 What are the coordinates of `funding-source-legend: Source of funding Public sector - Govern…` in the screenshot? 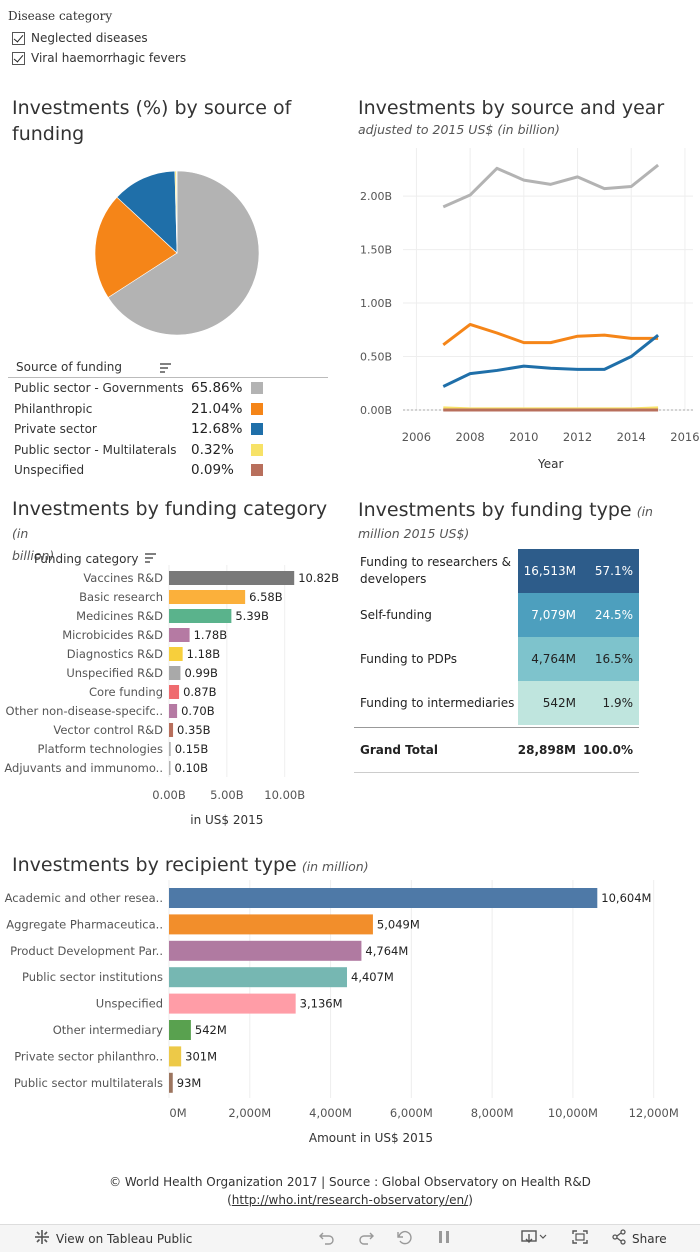 It's located at (168, 420).